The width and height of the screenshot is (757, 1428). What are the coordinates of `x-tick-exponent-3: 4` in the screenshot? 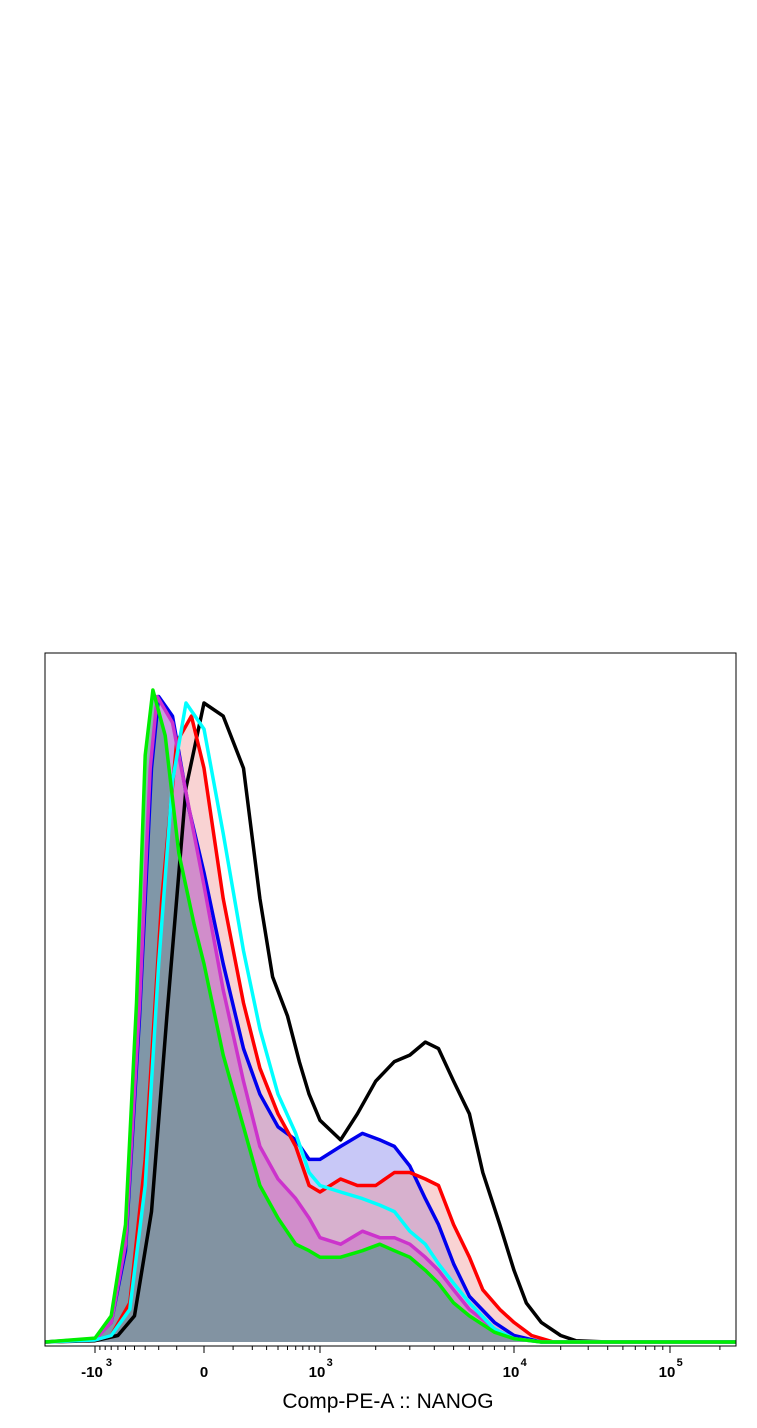 It's located at (524, 1363).